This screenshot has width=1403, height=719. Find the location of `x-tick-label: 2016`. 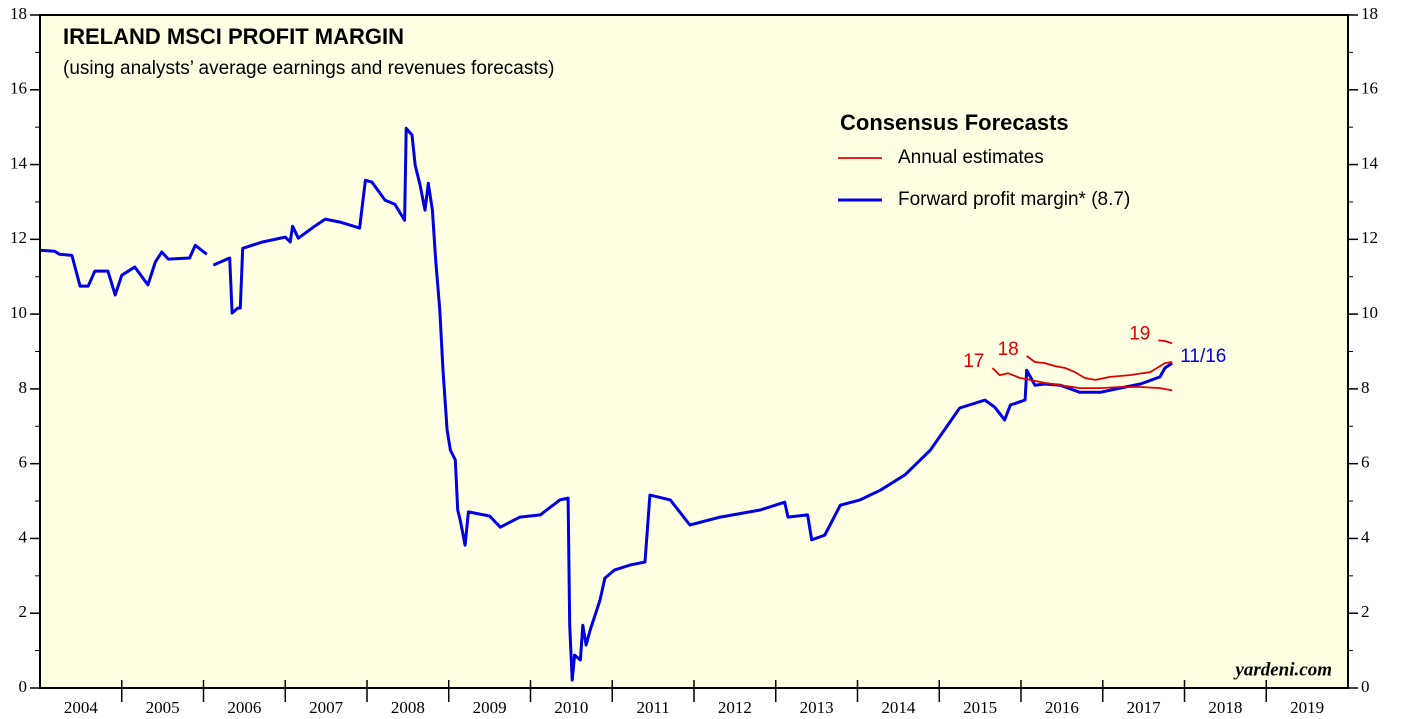

x-tick-label: 2016 is located at coordinates (1062, 707).